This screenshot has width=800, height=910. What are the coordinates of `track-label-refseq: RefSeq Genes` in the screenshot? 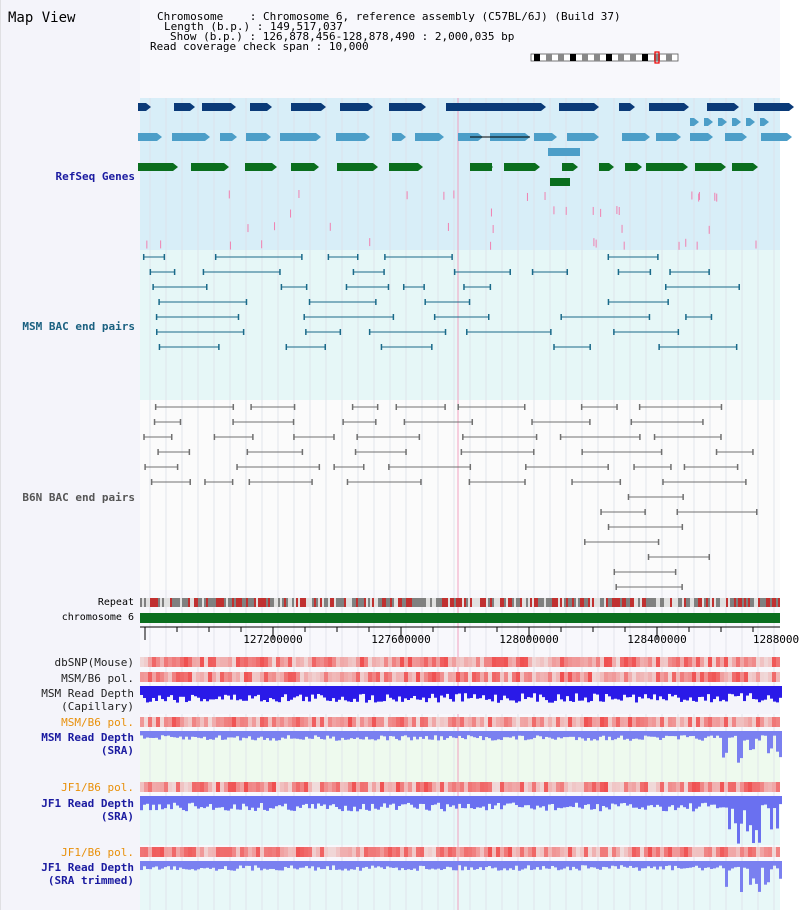 It's located at (95, 176).